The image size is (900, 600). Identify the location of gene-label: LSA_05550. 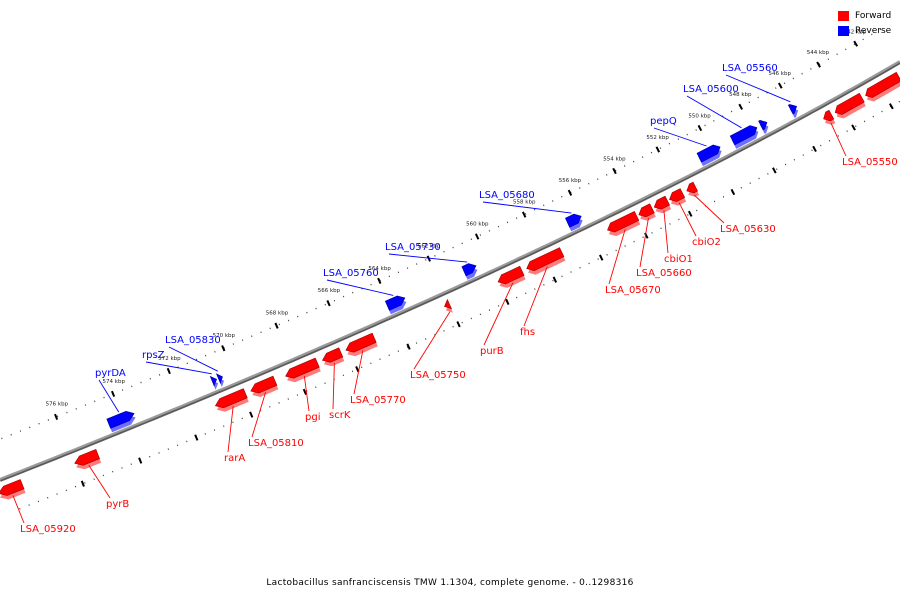
(870, 162).